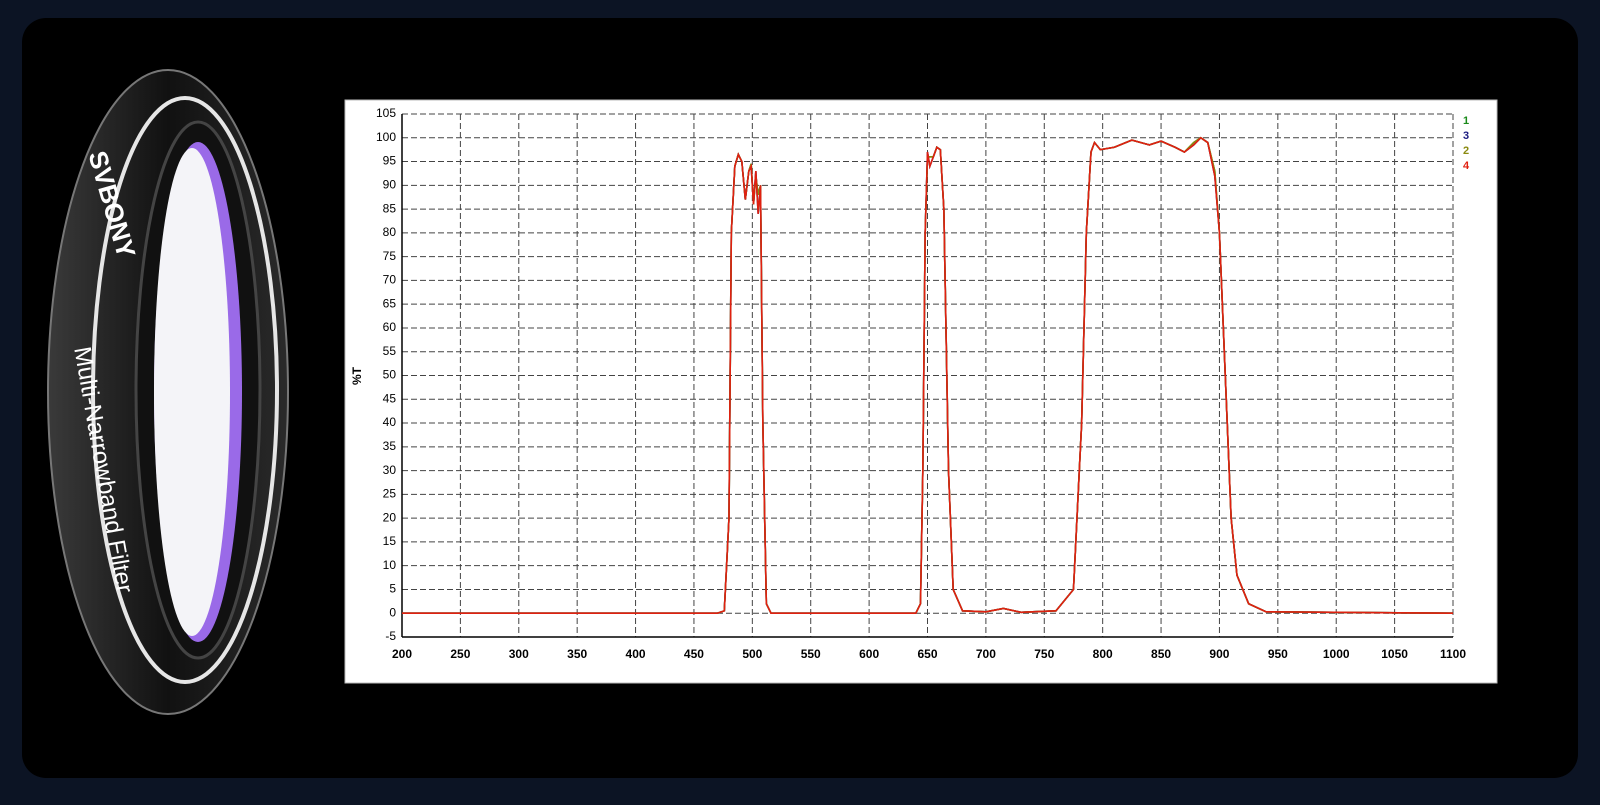 The image size is (1600, 805). I want to click on x-tick-label: 300, so click(519, 654).